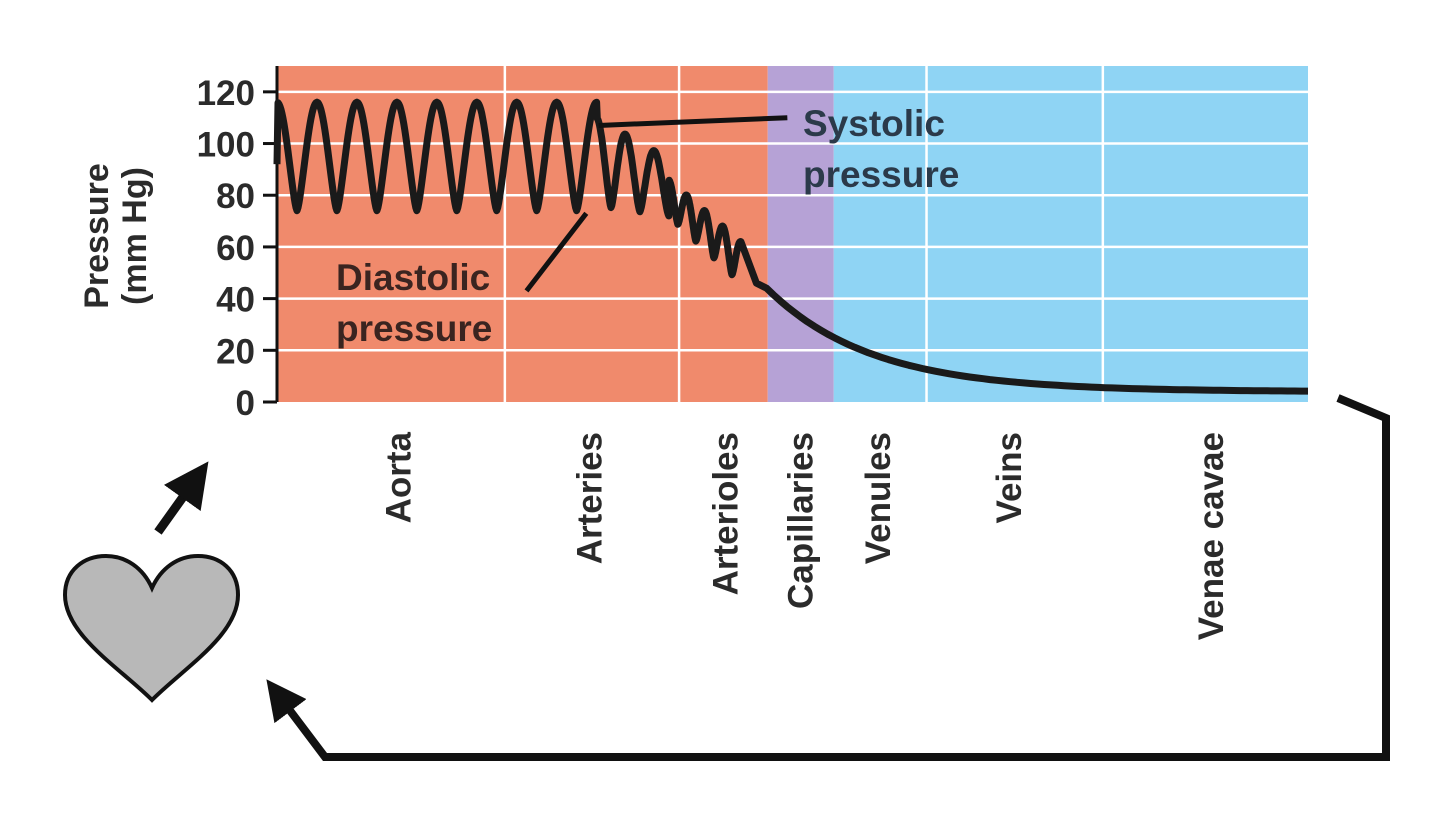 Image resolution: width=1440 pixels, height=840 pixels. What do you see at coordinates (245, 403) in the screenshot?
I see `y-tick-label: 0` at bounding box center [245, 403].